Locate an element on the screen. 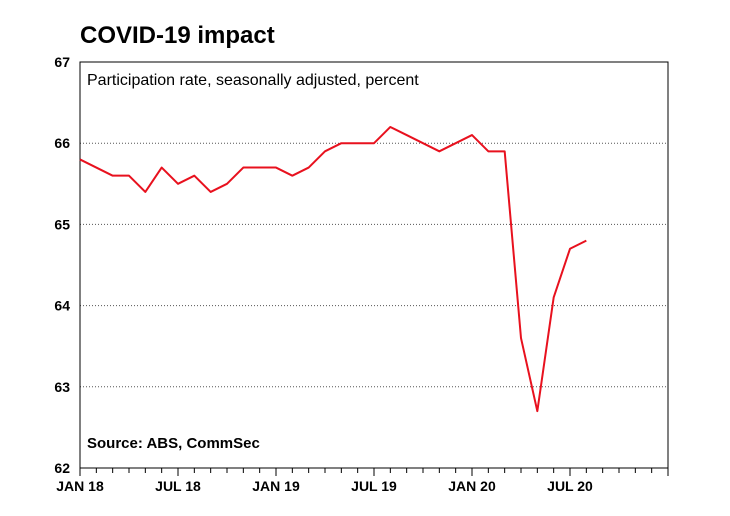 This screenshot has height=516, width=730. y-tick-label: 62 is located at coordinates (62, 468).